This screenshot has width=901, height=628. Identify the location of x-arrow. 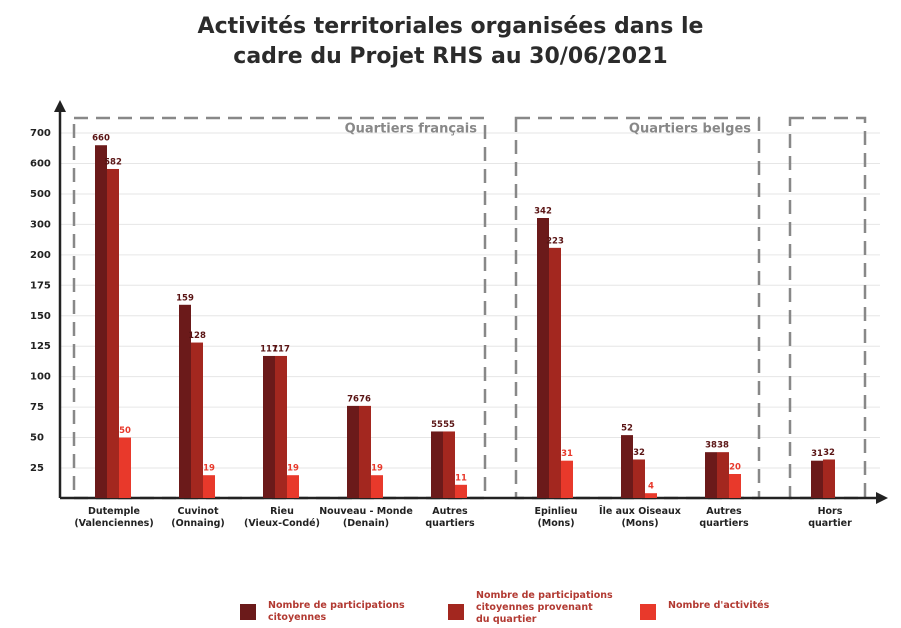
(882, 498).